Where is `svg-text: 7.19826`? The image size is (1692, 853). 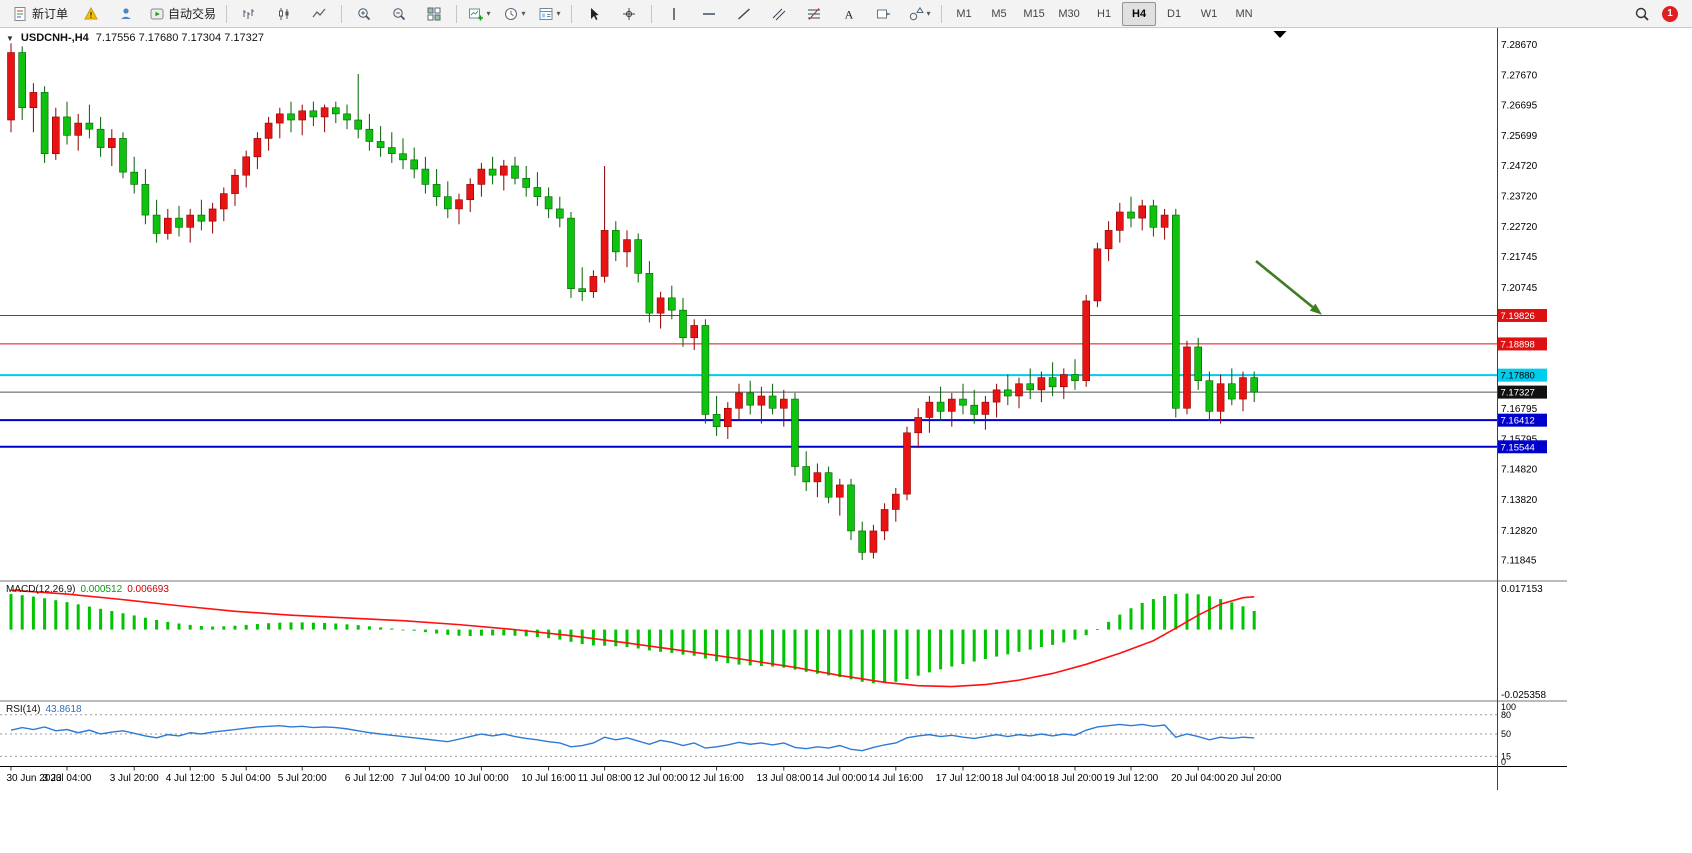
svg-text: 7.19826 is located at coordinates (1518, 316).